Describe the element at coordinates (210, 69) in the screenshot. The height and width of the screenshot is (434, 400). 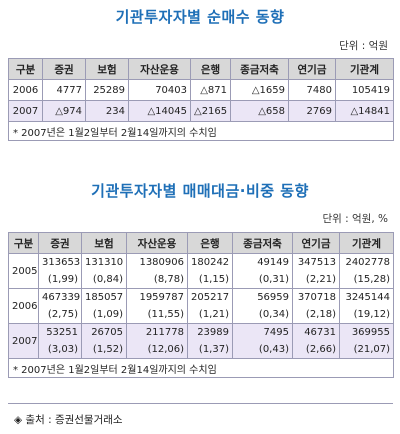
I see `column-header: 은행` at that location.